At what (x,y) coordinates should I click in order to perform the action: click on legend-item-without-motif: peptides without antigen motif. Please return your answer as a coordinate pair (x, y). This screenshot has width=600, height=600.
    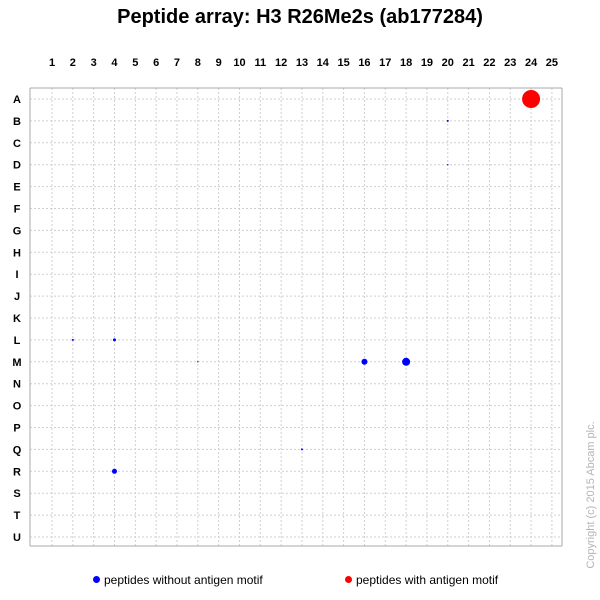
    Looking at the image, I should click on (178, 580).